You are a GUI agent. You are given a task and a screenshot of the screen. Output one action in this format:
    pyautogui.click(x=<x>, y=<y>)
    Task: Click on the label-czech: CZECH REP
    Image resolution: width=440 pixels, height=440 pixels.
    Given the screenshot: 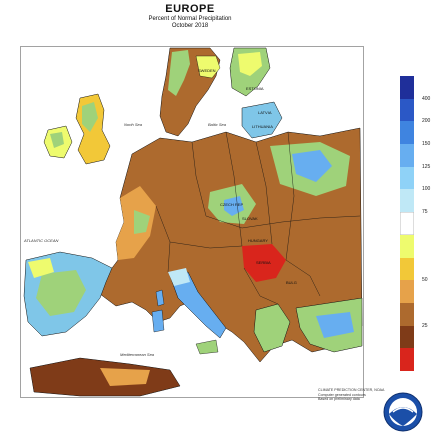 What is the action you would take?
    pyautogui.click(x=231, y=204)
    